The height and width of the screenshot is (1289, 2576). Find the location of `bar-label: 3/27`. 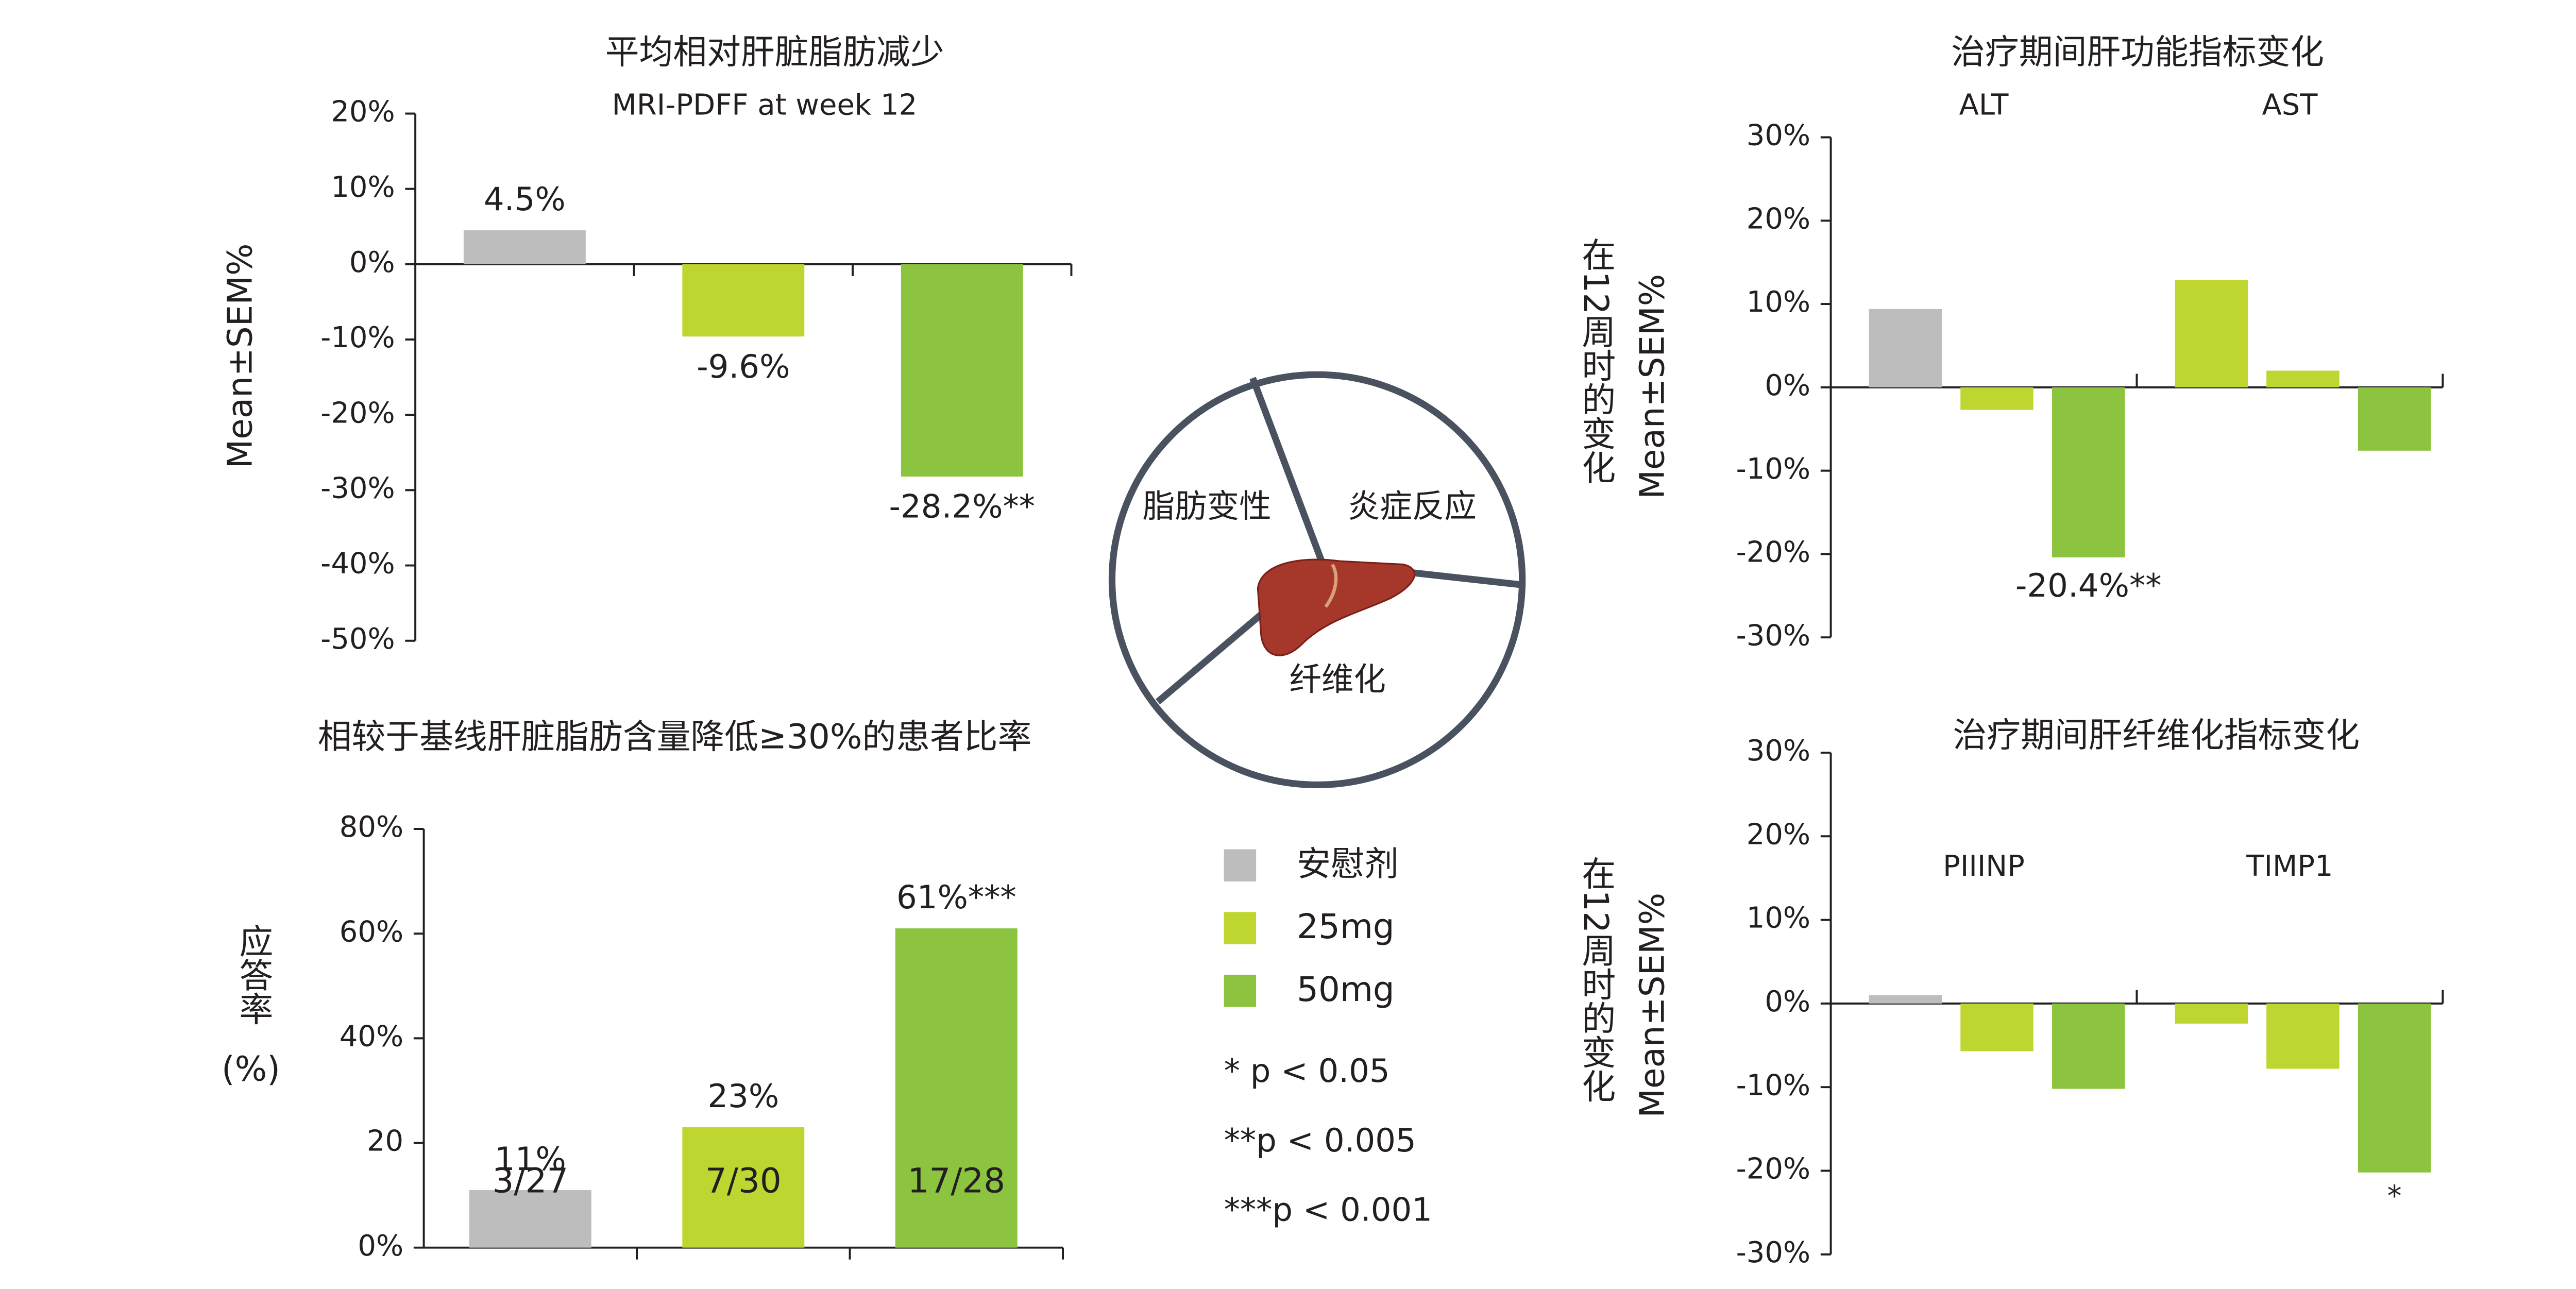

bar-label: 3/27 is located at coordinates (530, 1181).